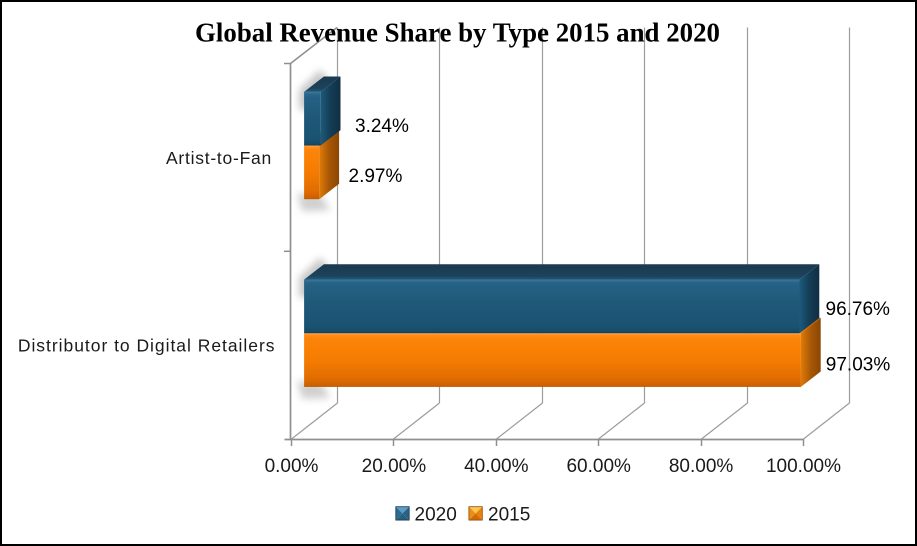  What do you see at coordinates (147, 346) in the screenshot?
I see `svg-text:Distributor to Digital Retaile: Distributor to Digital Retailers` at bounding box center [147, 346].